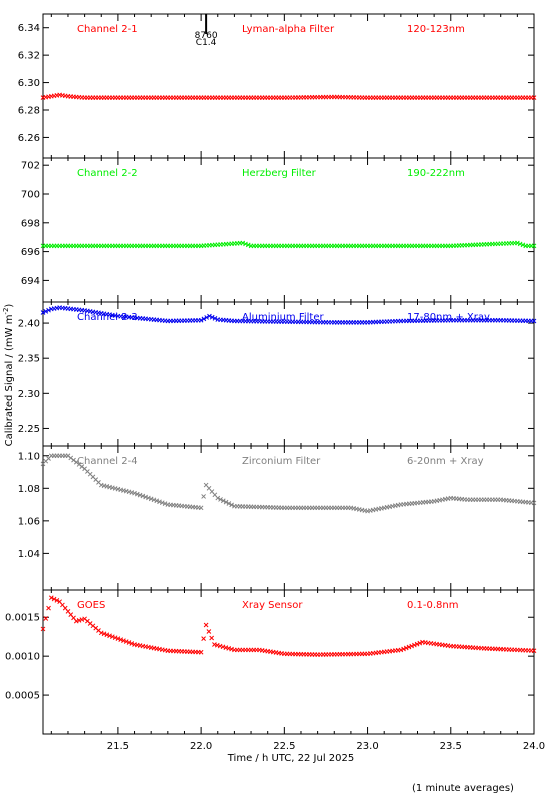  Describe the element at coordinates (29, 554) in the screenshot. I see `y-tick-label: 1.04` at that location.